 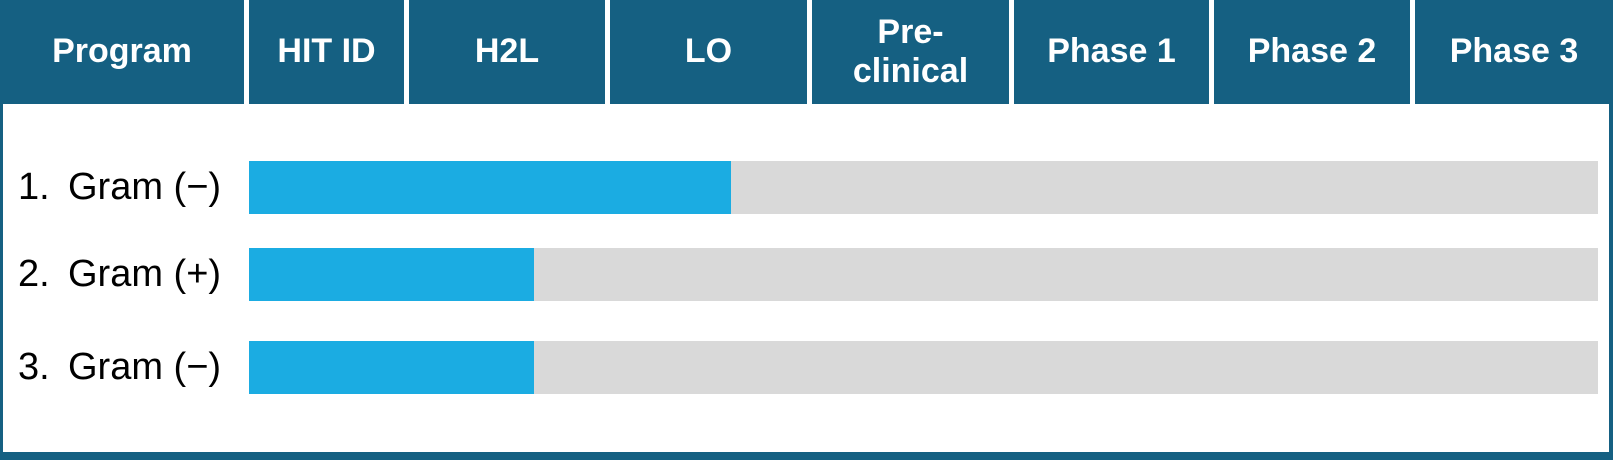 I want to click on header-cell-h2l: H2L, so click(x=504, y=52).